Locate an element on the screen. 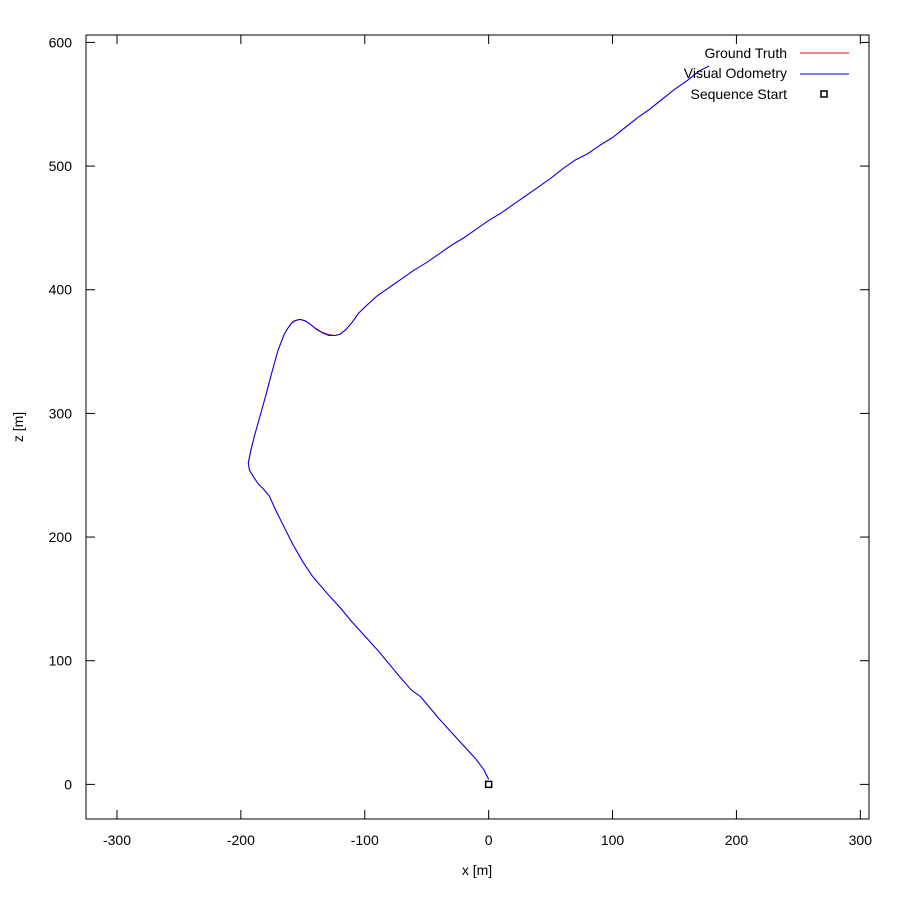 This screenshot has width=900, height=900. y-tick-label: 200 is located at coordinates (61, 537).